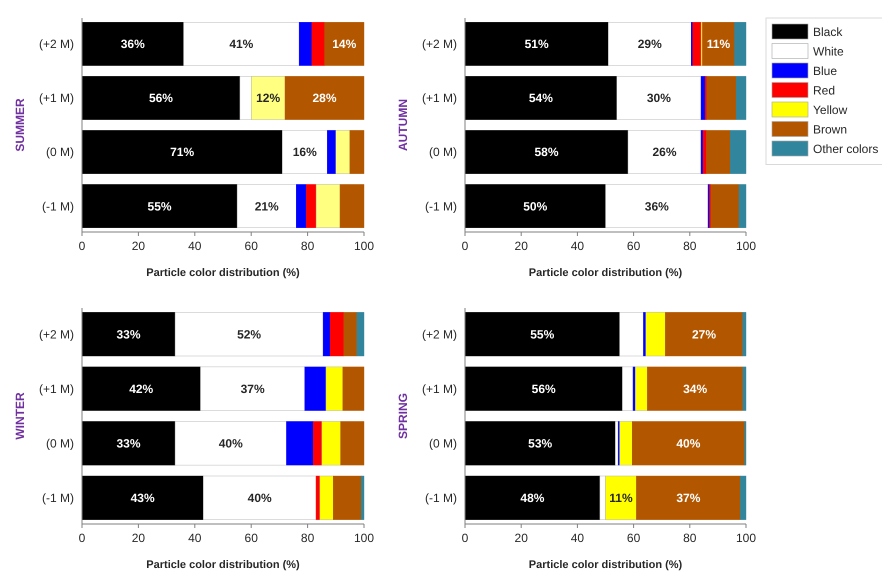 The width and height of the screenshot is (890, 586). I want to click on legend-label: White, so click(828, 51).